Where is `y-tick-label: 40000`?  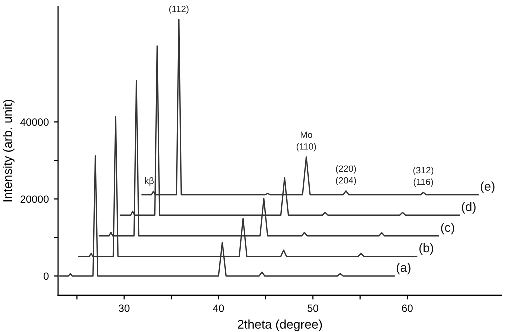
y-tick-label: 40000 is located at coordinates (34, 122).